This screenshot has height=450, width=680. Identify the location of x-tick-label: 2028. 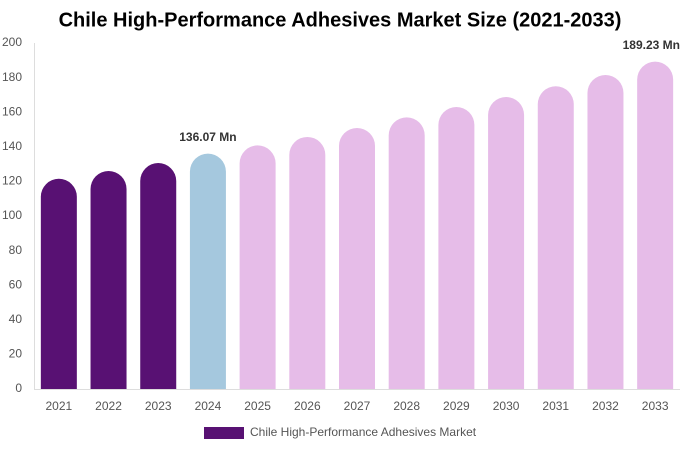
(406, 406).